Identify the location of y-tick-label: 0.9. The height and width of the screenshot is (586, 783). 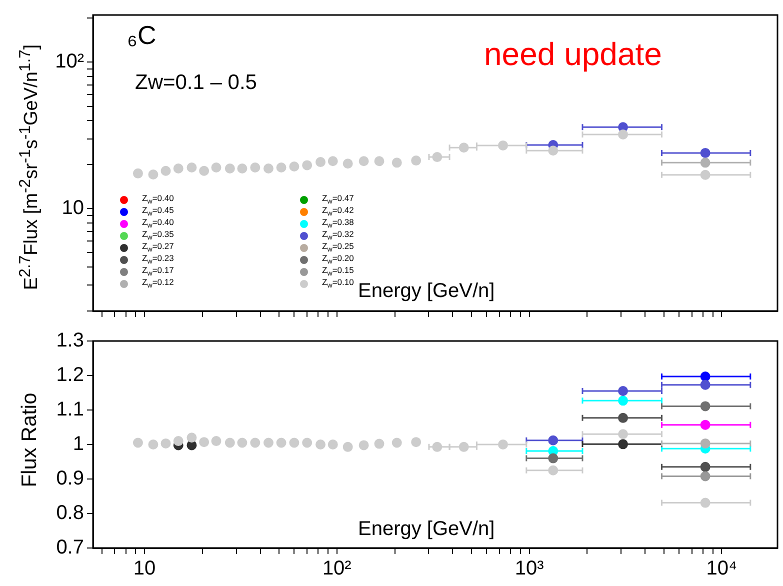
(70, 479).